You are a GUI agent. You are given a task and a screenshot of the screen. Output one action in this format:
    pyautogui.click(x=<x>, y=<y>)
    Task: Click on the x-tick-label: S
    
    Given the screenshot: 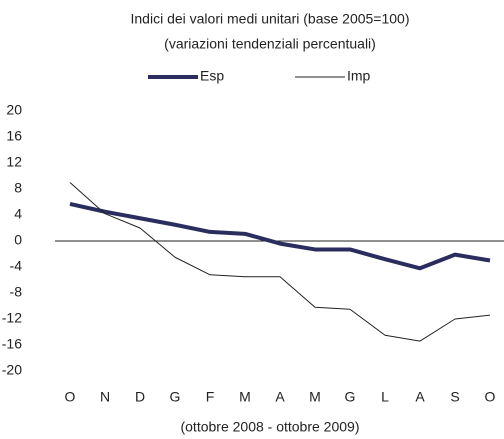 What is the action you would take?
    pyautogui.click(x=454, y=397)
    